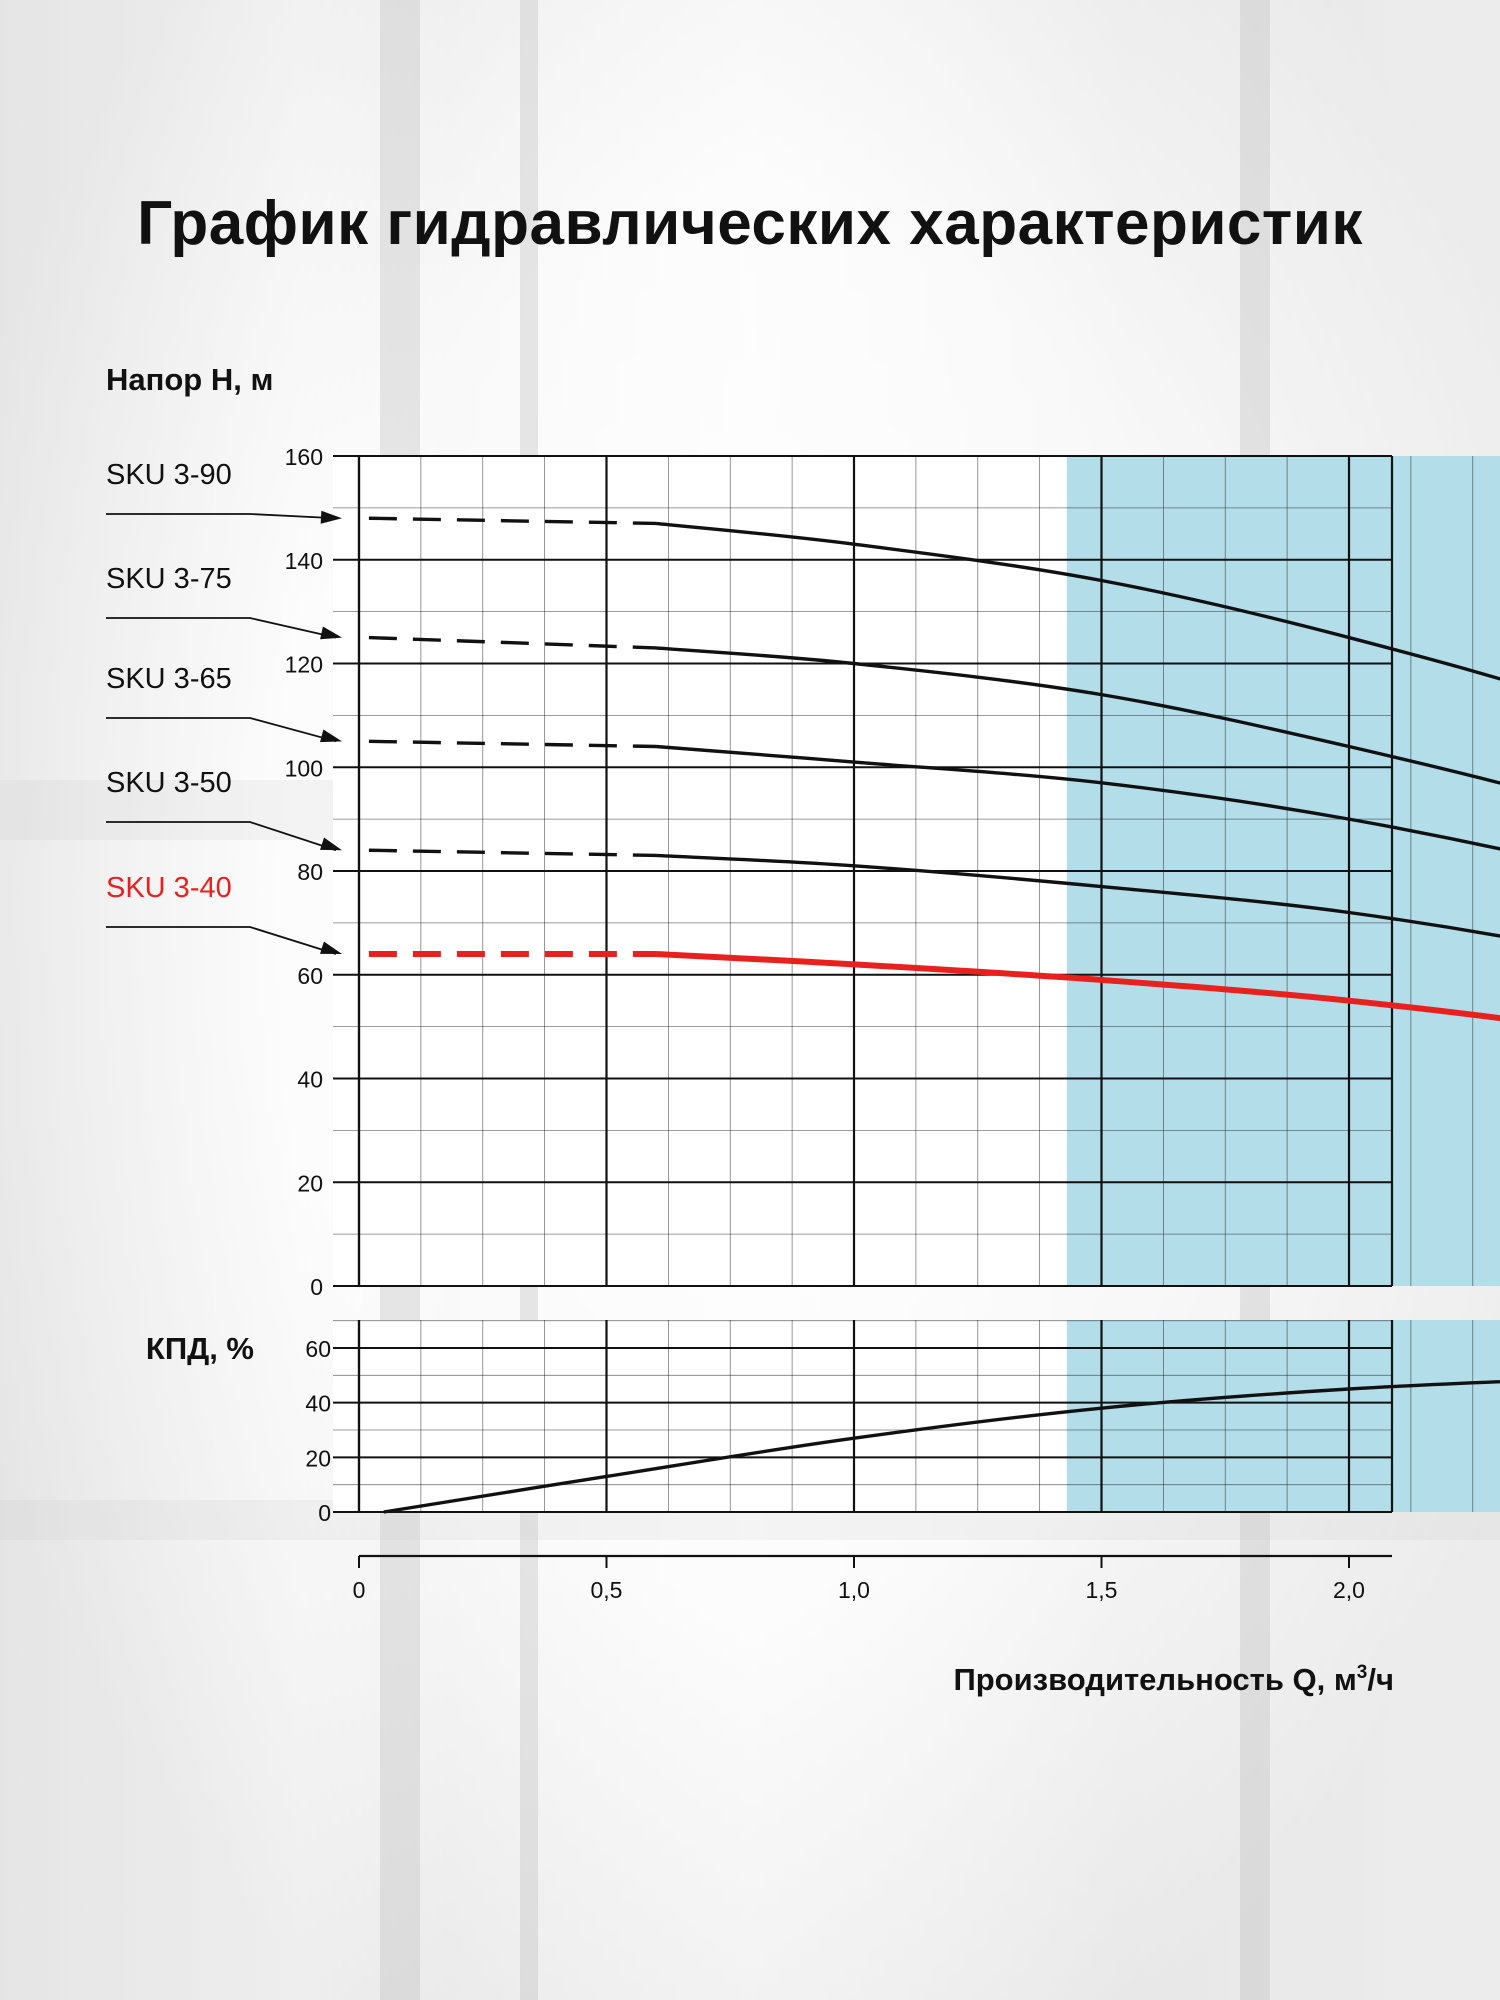  Describe the element at coordinates (189, 379) in the screenshot. I see `y-axis-label-head: Напор H, м` at that location.